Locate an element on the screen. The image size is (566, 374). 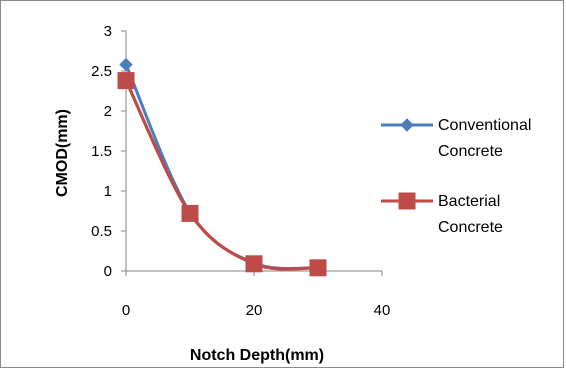
y-tick-label: 0 is located at coordinates (108, 271).